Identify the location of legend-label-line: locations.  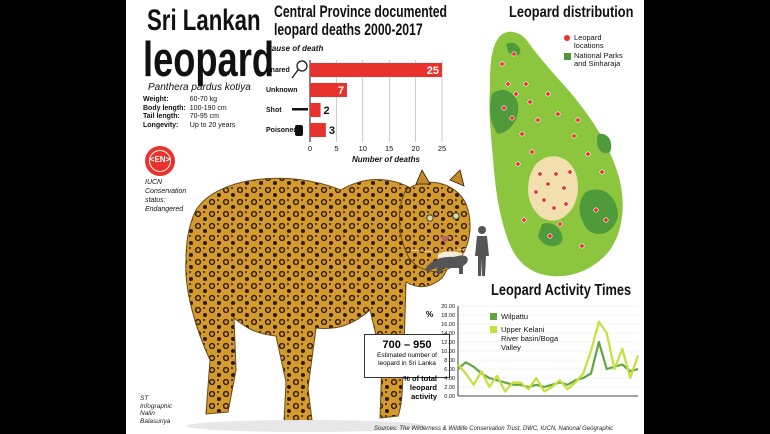
(589, 45).